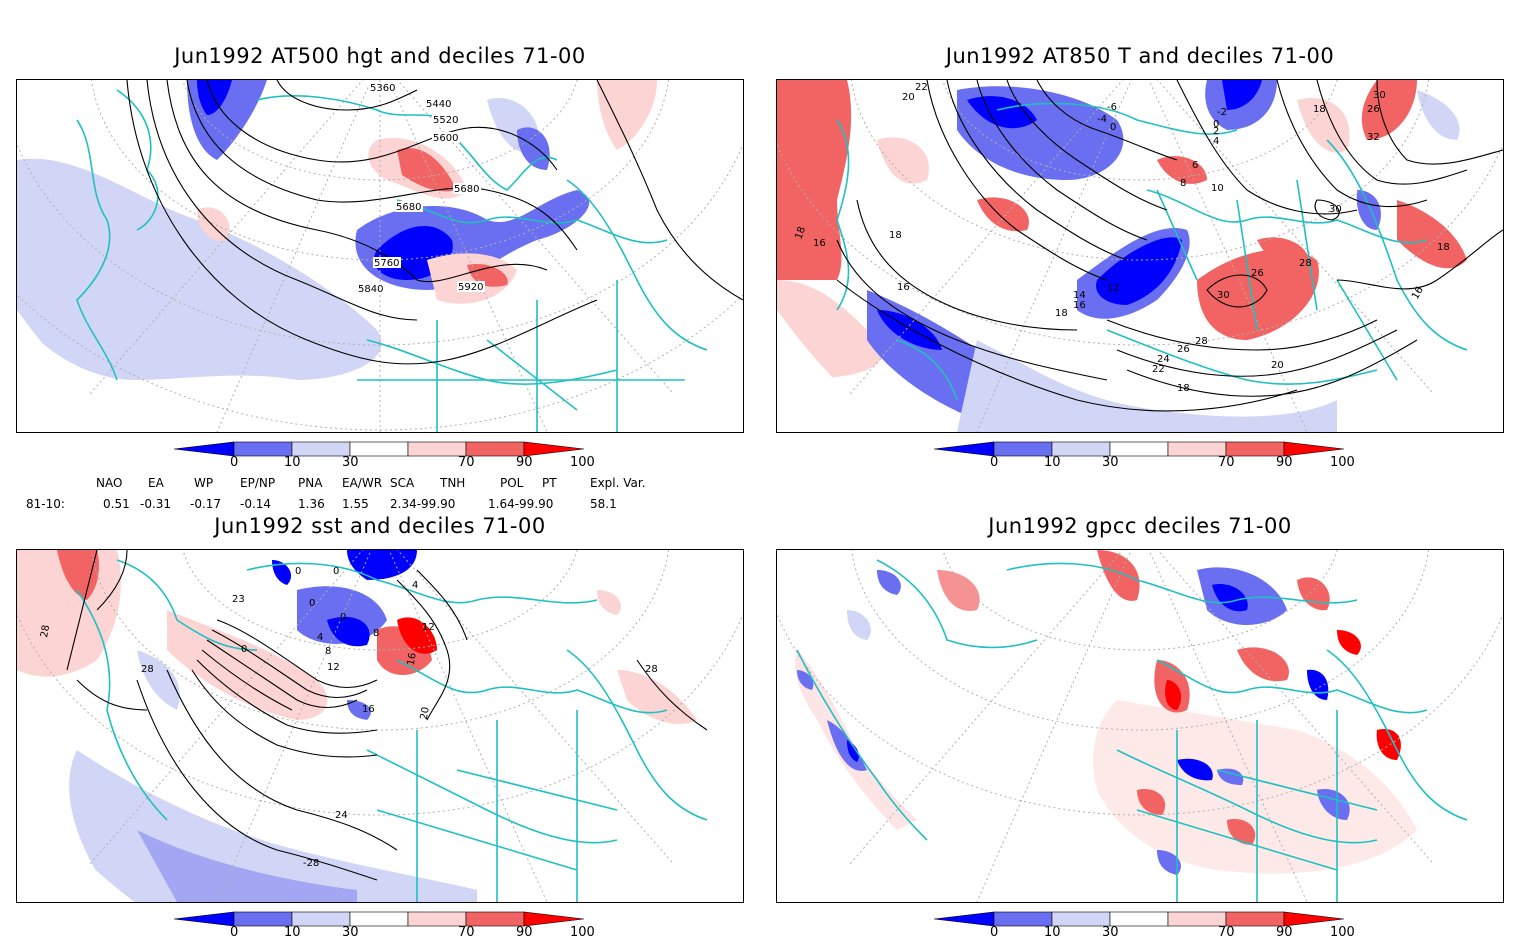 The height and width of the screenshot is (940, 1520). I want to click on index-header-eawr: EA/WR, so click(362, 483).